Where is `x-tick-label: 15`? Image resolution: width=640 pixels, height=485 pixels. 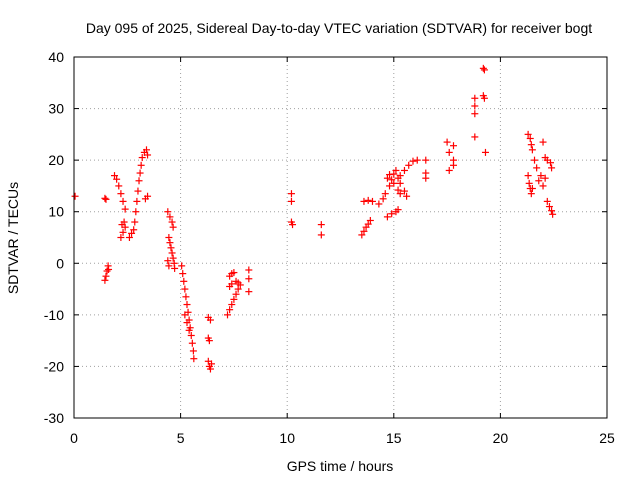
x-tick-label: 15 is located at coordinates (394, 438).